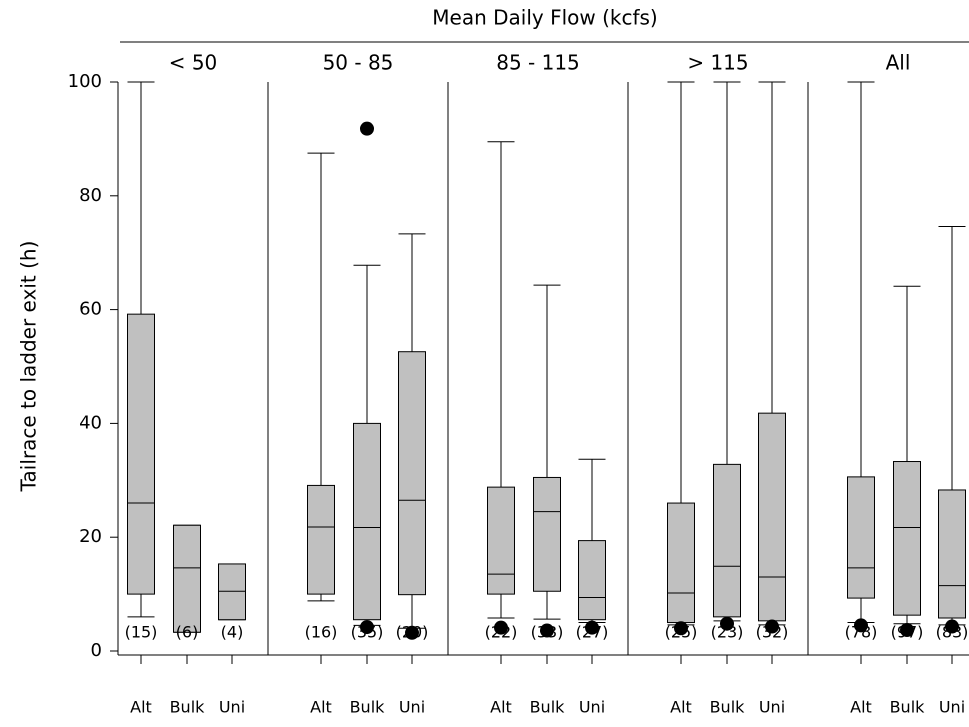  What do you see at coordinates (90, 195) in the screenshot?
I see `y-tick-label: 80` at bounding box center [90, 195].